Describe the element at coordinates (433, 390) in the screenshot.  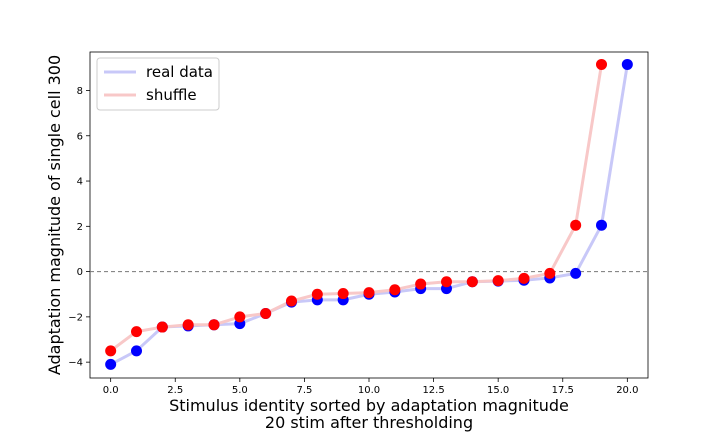
I see `x-tick-label: 12.5` at that location.